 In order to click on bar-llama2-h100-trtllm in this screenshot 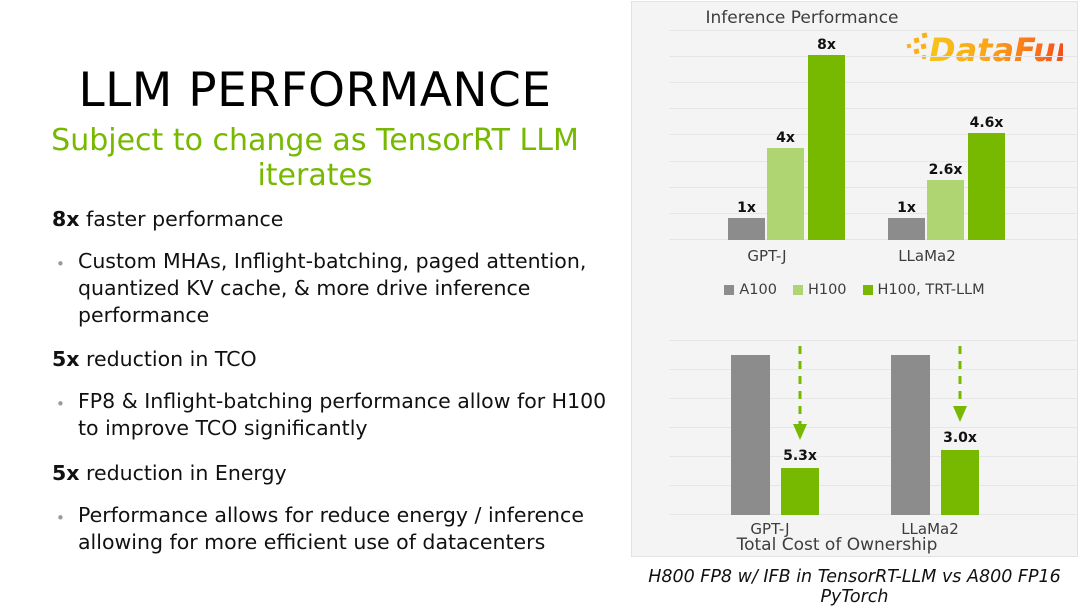, I will do `click(986, 186)`.